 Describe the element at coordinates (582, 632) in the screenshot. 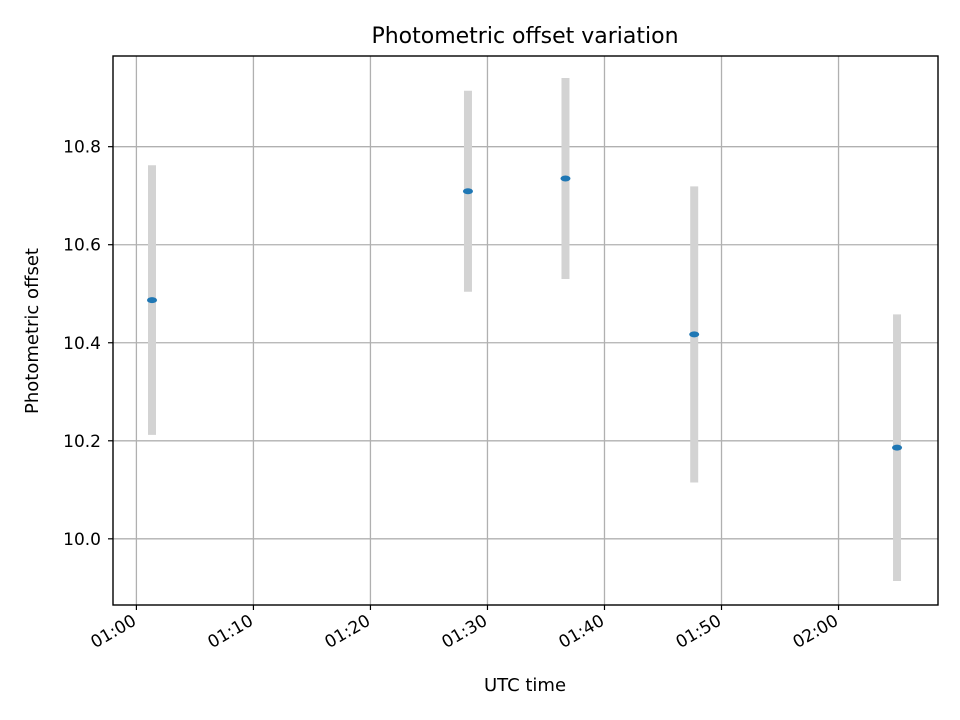

I see `x-tick-label: 01:40` at that location.